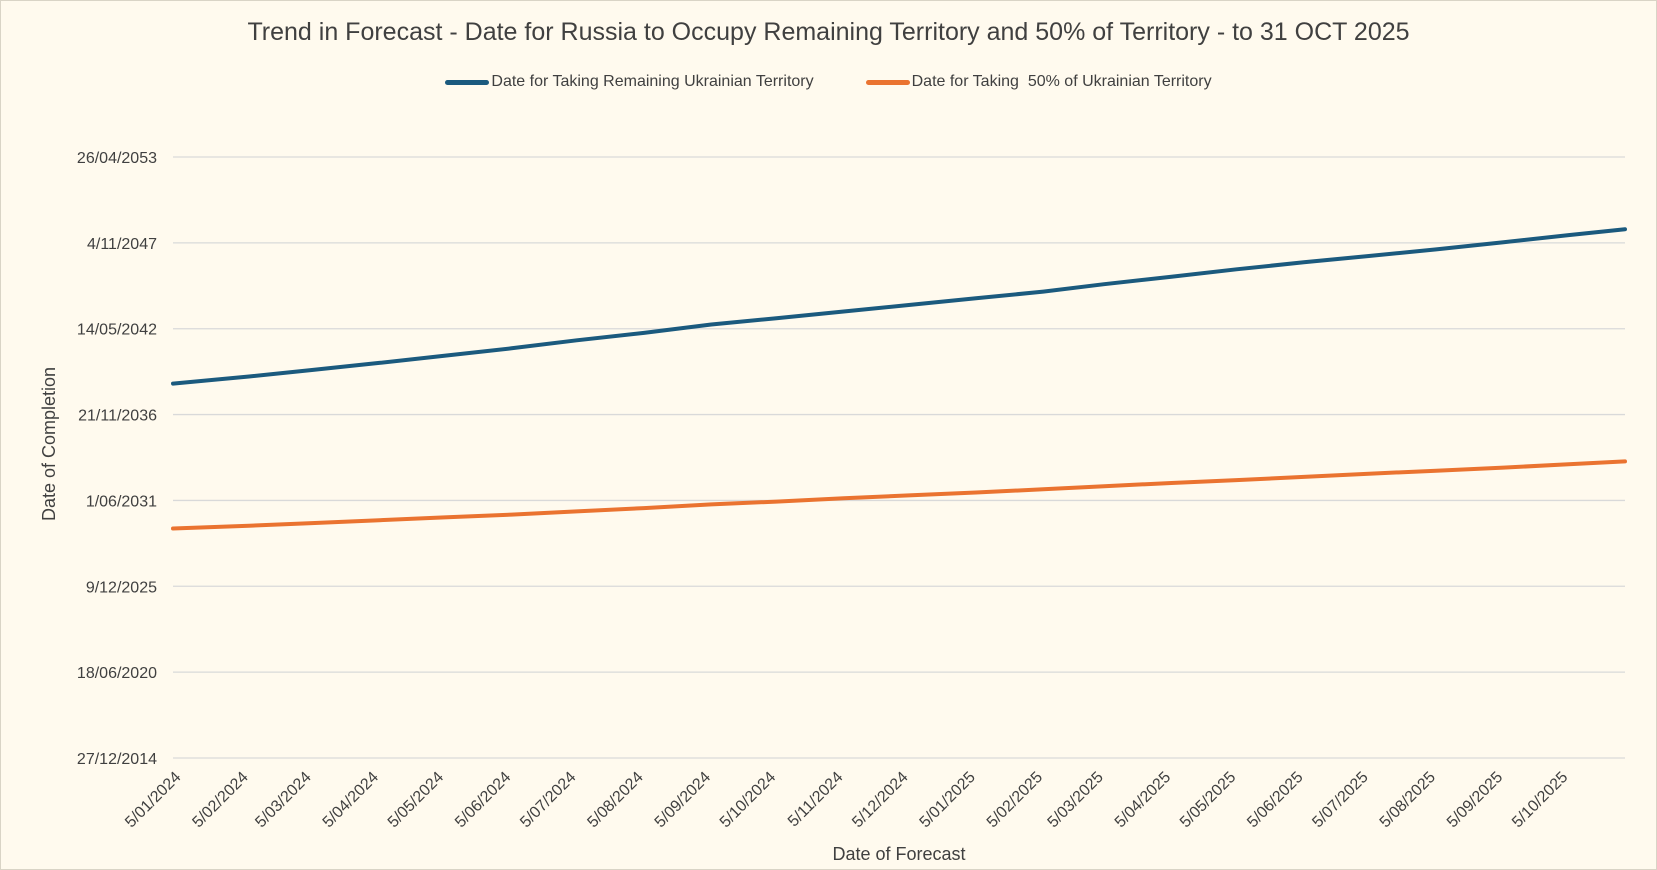 This screenshot has width=1657, height=870. I want to click on x-tick-label: 5/09/2024, so click(683, 800).